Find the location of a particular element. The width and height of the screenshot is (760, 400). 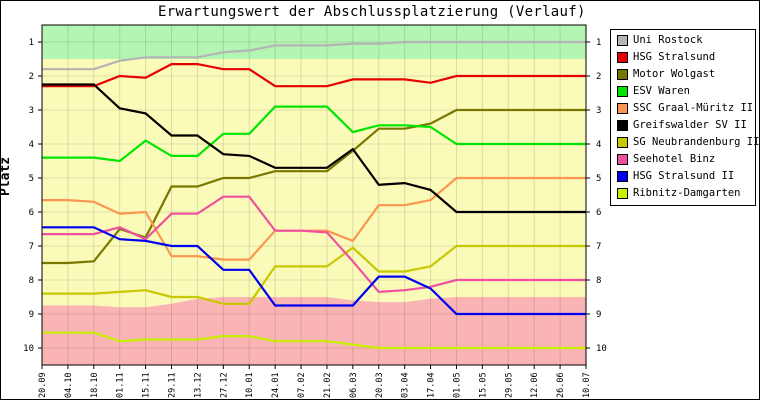

y-tick-label: 3 is located at coordinates (31, 111).